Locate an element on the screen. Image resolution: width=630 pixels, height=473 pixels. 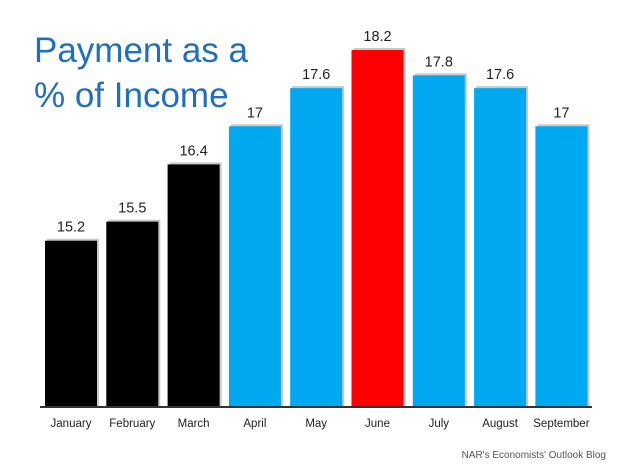
chart-title: Payment as a % of Income is located at coordinates (164, 73).